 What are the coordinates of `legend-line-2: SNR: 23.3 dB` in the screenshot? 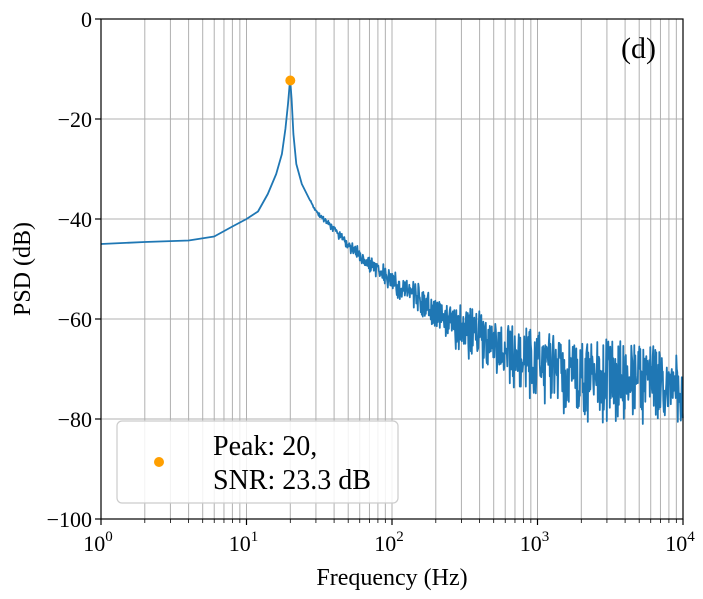 It's located at (292, 480).